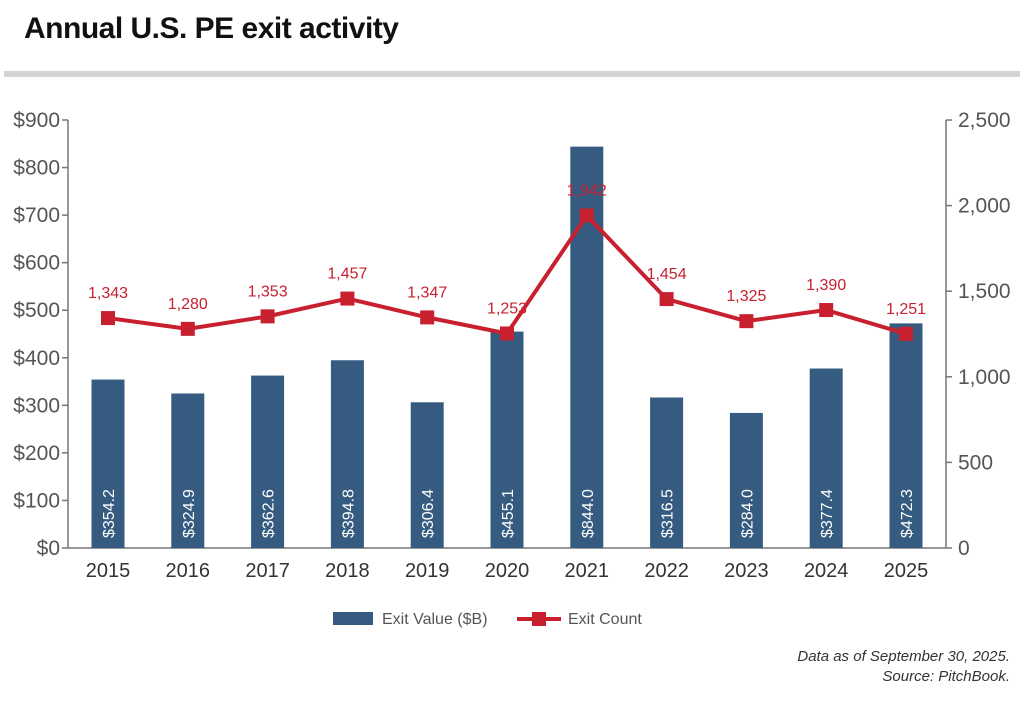 This screenshot has width=1024, height=705. What do you see at coordinates (507, 571) in the screenshot?
I see `x-tick-label: 2020` at bounding box center [507, 571].